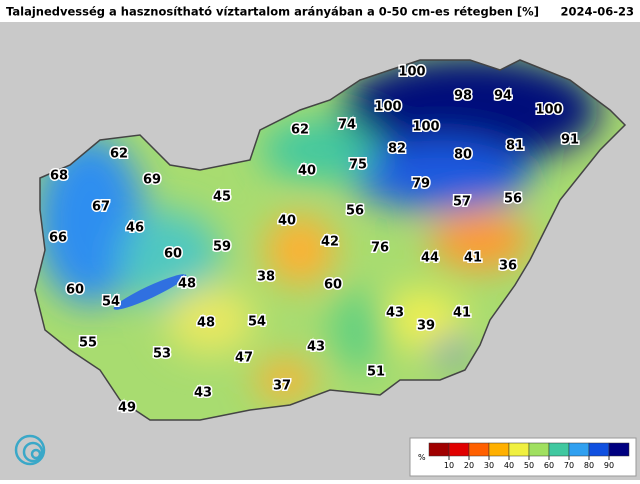  I want to click on station-value: 76, so click(380, 248).